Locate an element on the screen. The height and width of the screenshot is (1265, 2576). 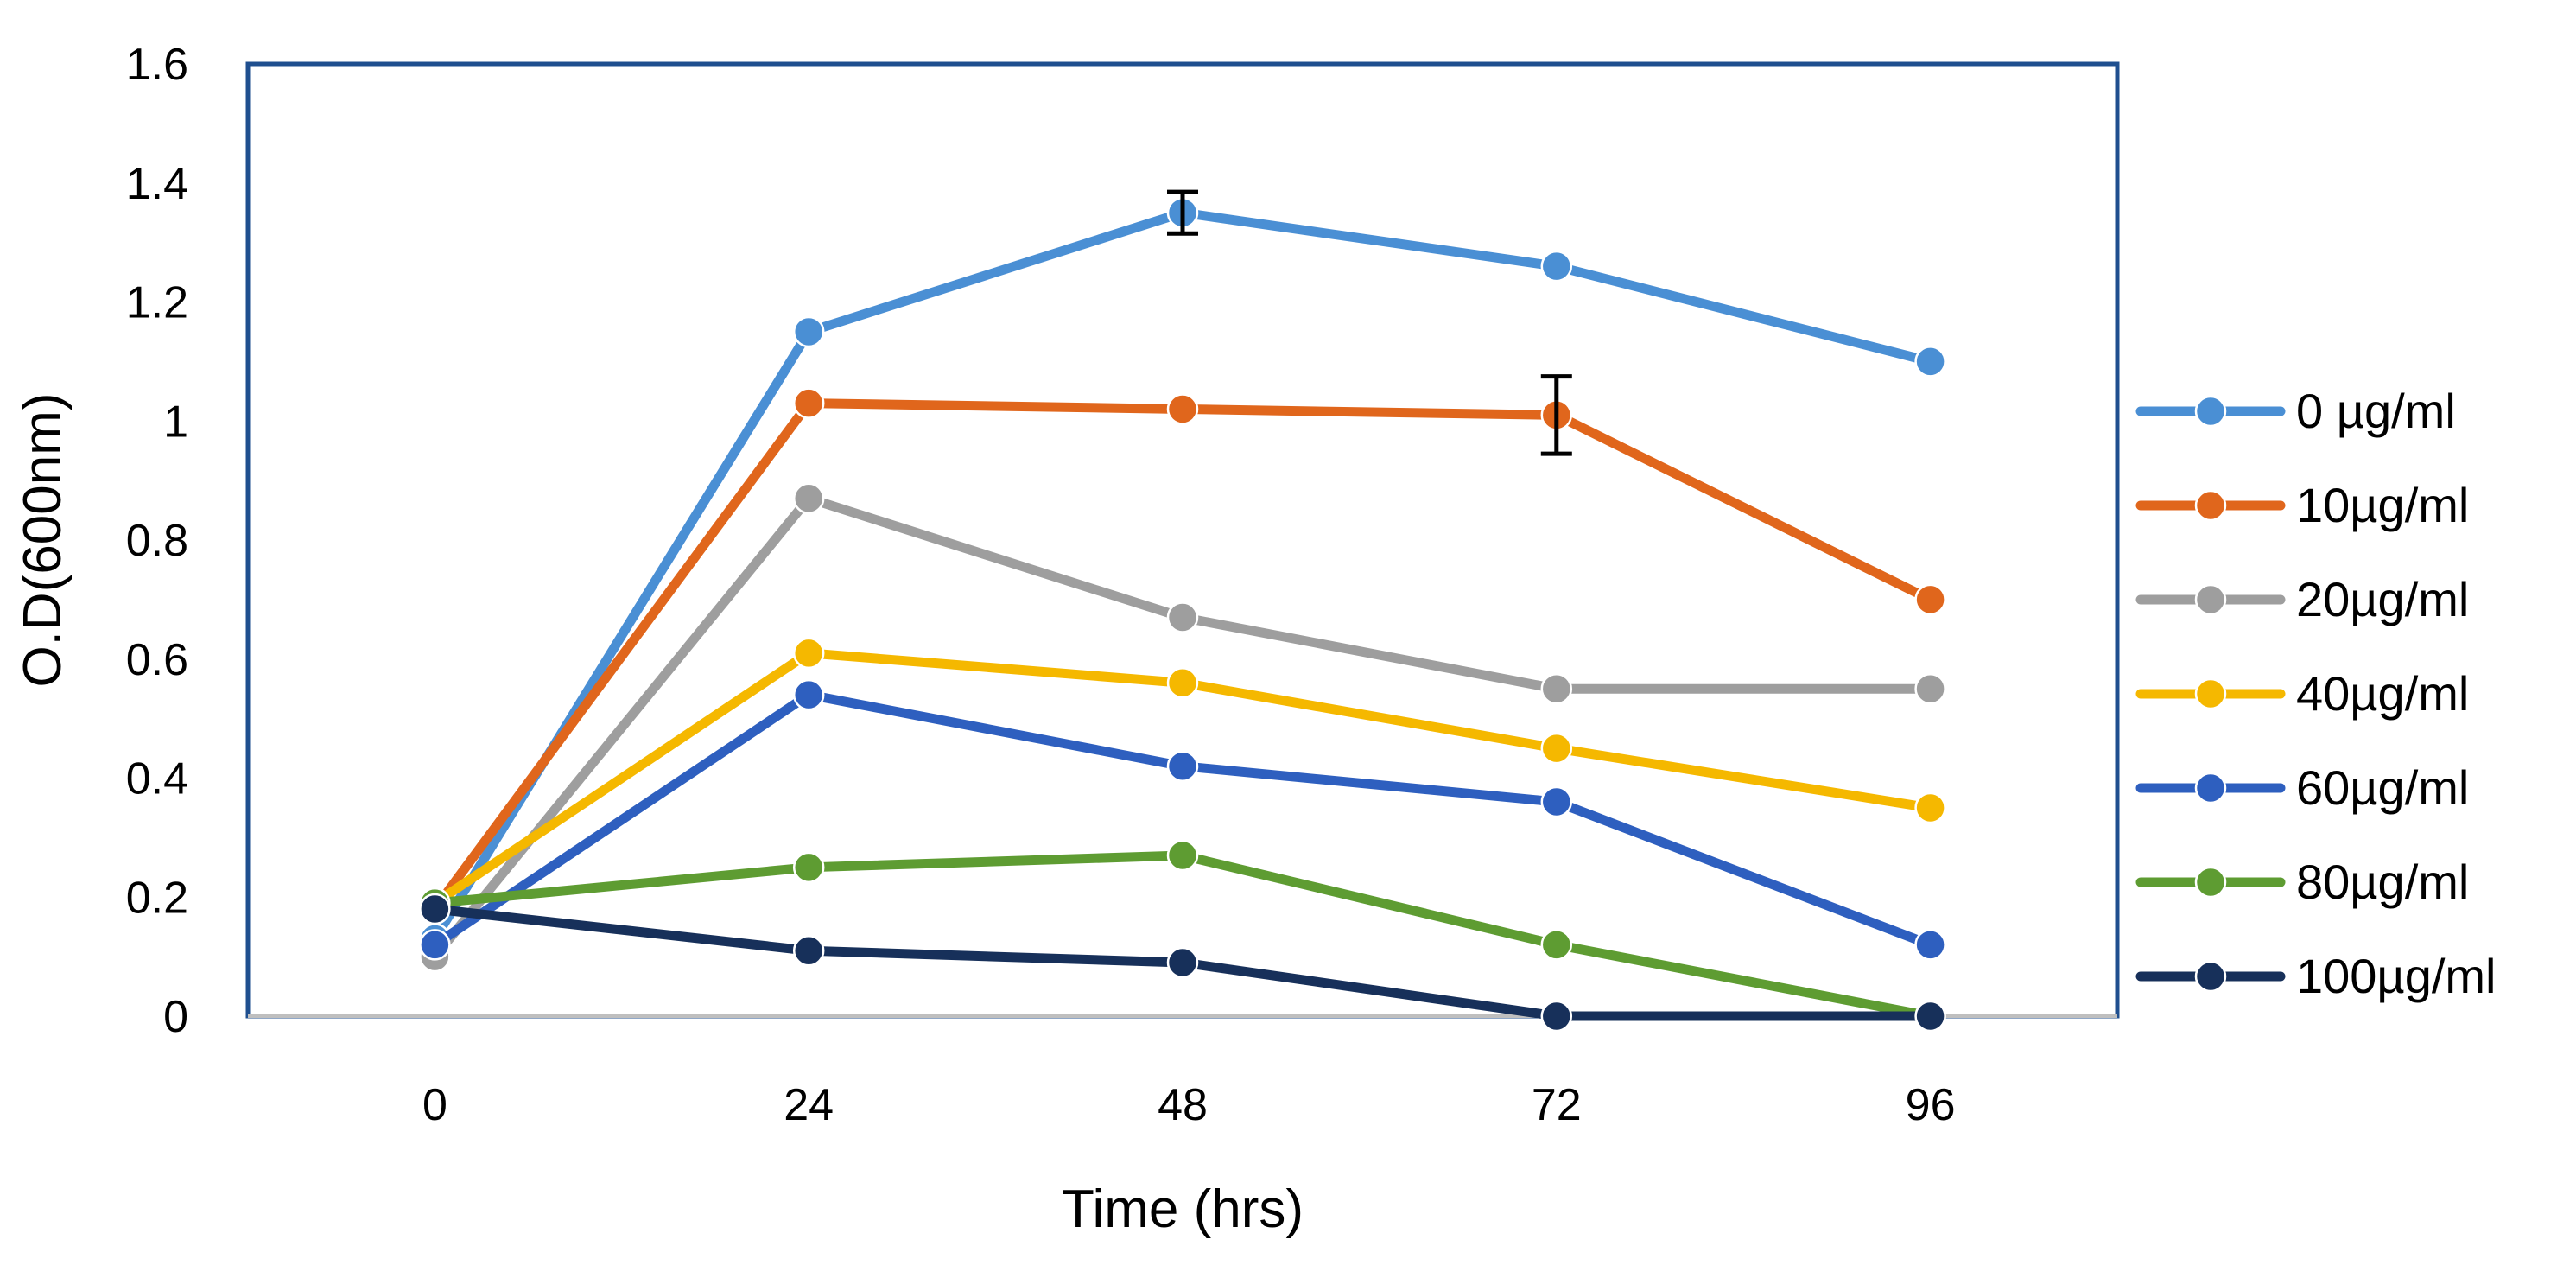
y-tick-label: 1 is located at coordinates (175, 422).